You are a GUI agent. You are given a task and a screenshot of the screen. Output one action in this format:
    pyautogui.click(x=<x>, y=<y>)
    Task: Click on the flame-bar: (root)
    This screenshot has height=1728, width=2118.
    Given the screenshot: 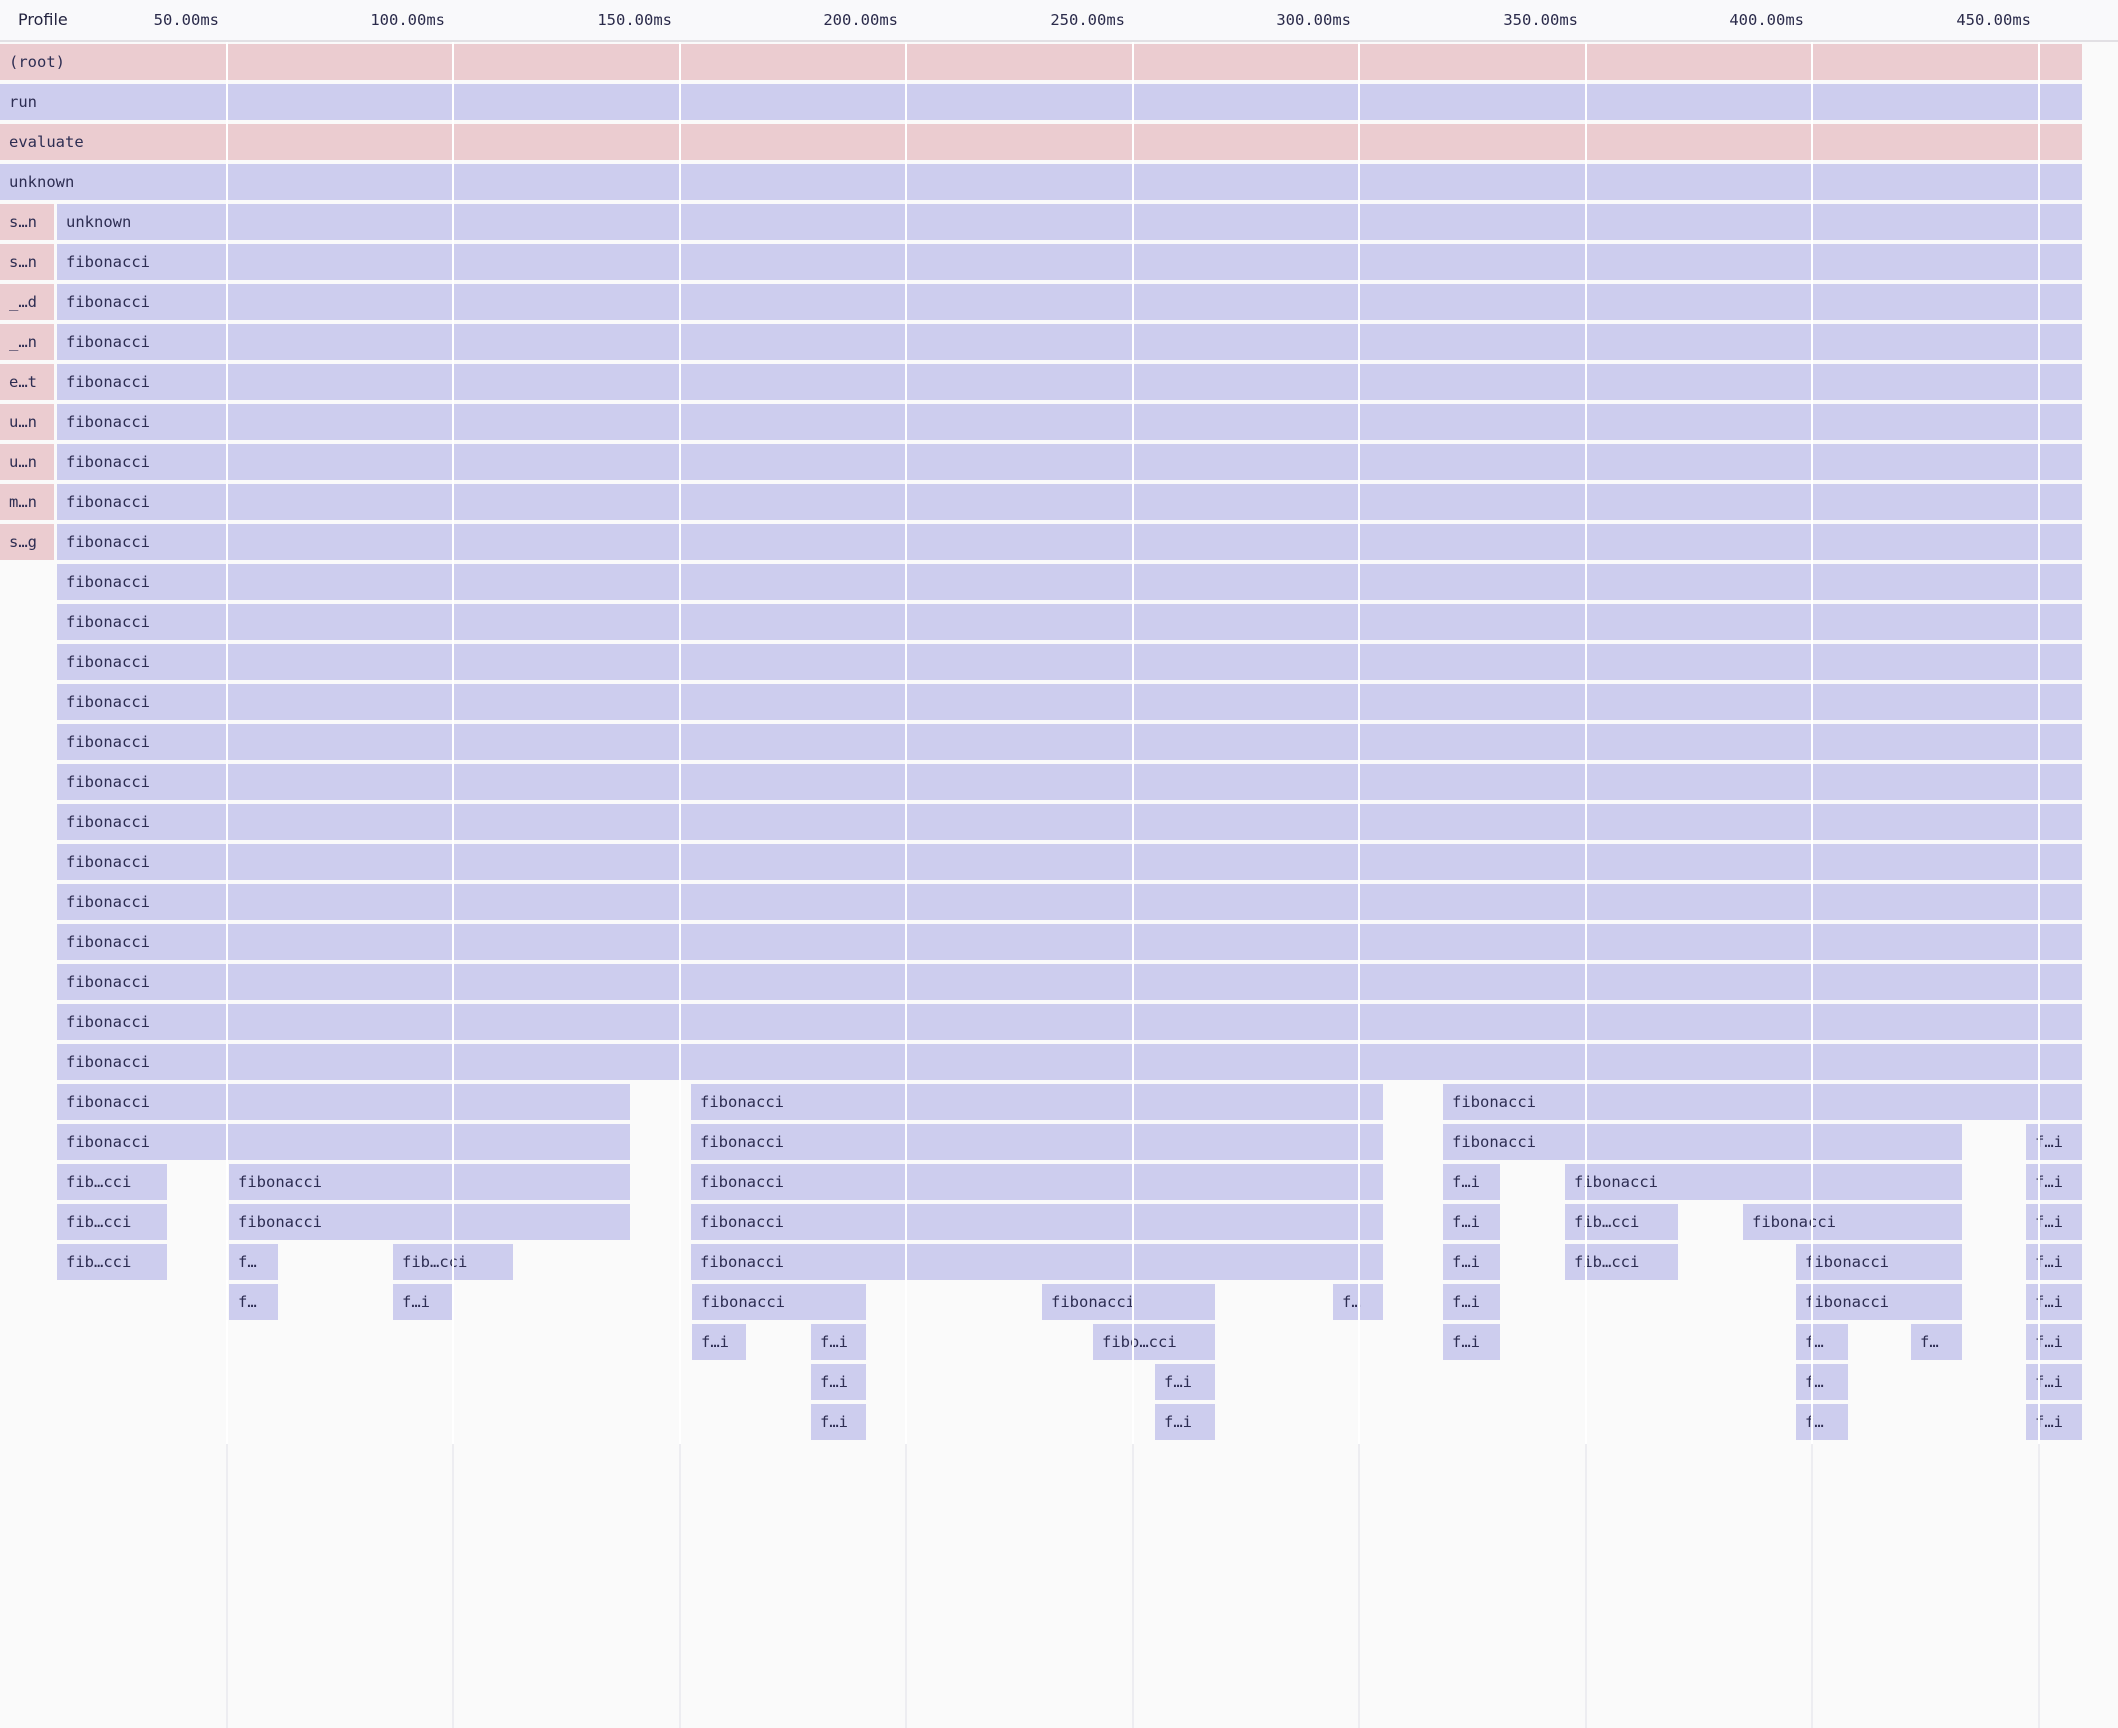 What is the action you would take?
    pyautogui.click(x=1041, y=62)
    